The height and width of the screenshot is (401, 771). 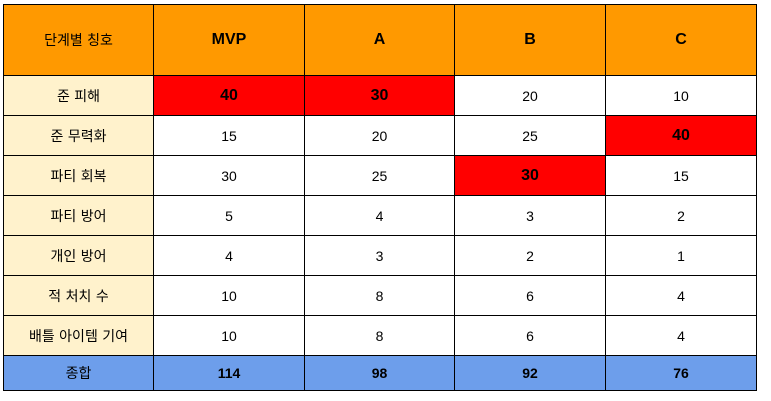 I want to click on row-battle-items: 배틀 아이템 기여 10 8 6 4, so click(x=380, y=335).